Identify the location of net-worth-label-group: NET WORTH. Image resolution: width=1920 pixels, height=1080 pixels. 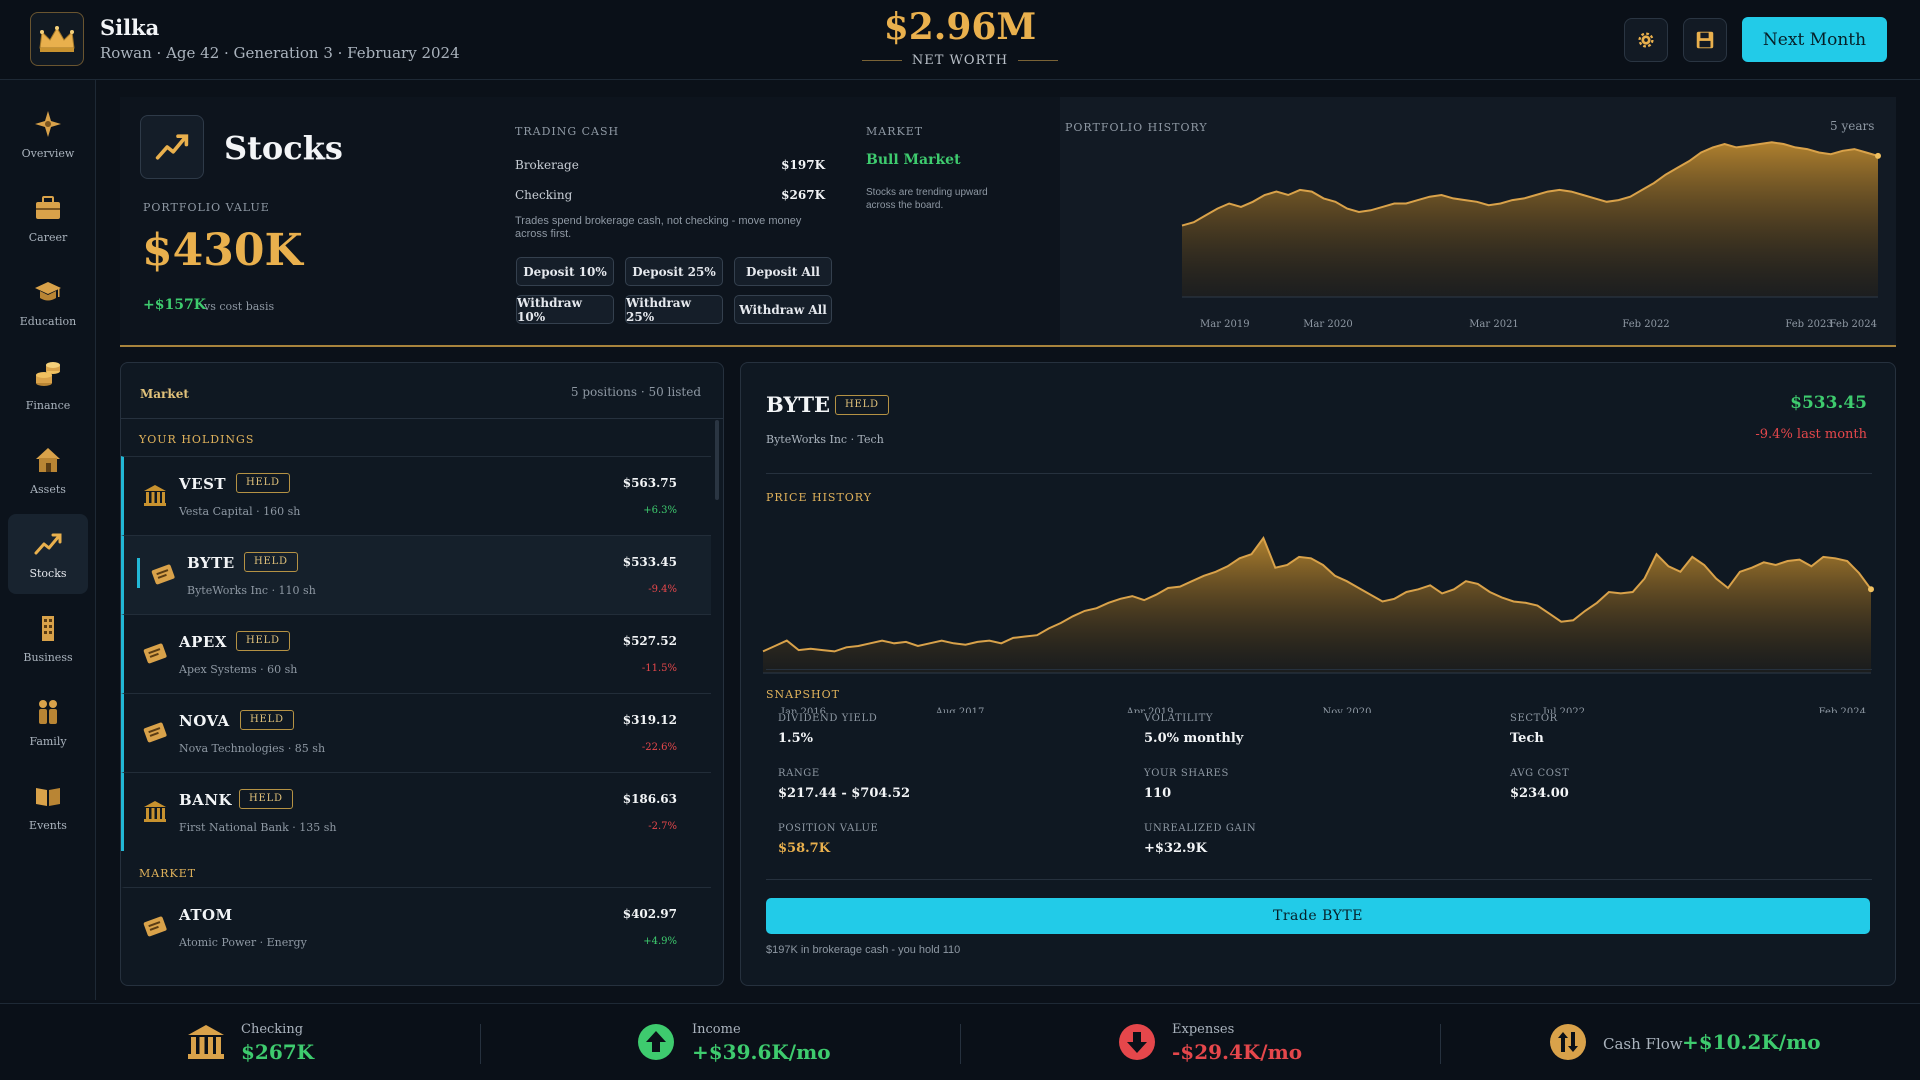
(960, 60).